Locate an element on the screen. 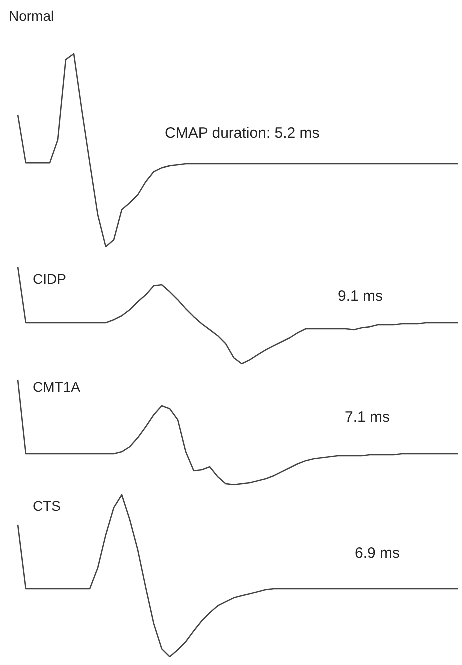 The image size is (462, 665). chart-title: CTS is located at coordinates (47, 506).